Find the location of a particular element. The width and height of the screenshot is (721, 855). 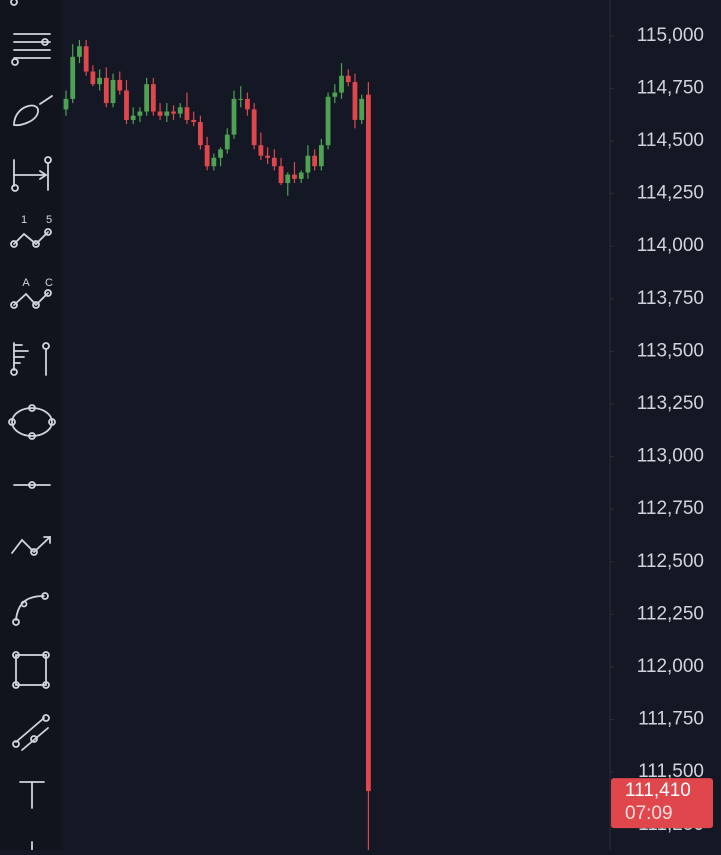

y-tick-label: 112,500 is located at coordinates (670, 561).